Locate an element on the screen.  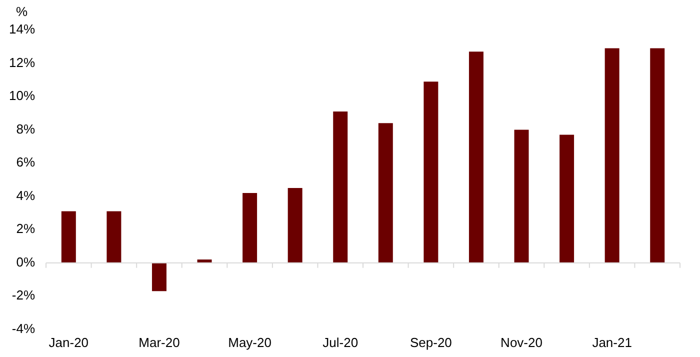
x-tick-label: Nov-20 is located at coordinates (521, 342).